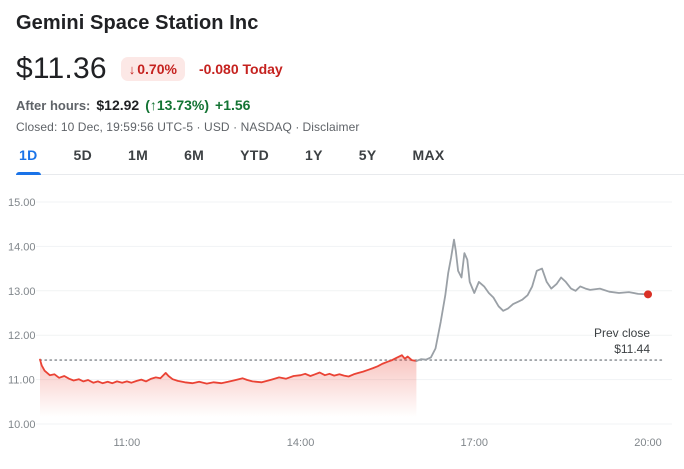 Image resolution: width=684 pixels, height=469 pixels. I want to click on change-badge: ↓ 0.70%, so click(152, 69).